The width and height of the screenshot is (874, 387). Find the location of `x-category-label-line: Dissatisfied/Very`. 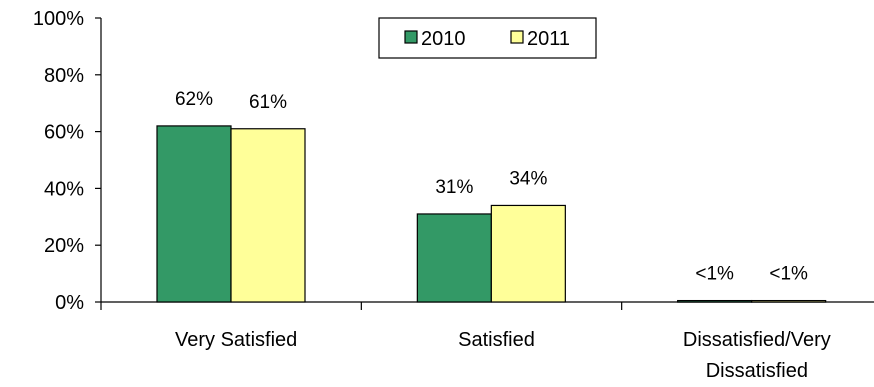

x-category-label-line: Dissatisfied/Very is located at coordinates (757, 340).